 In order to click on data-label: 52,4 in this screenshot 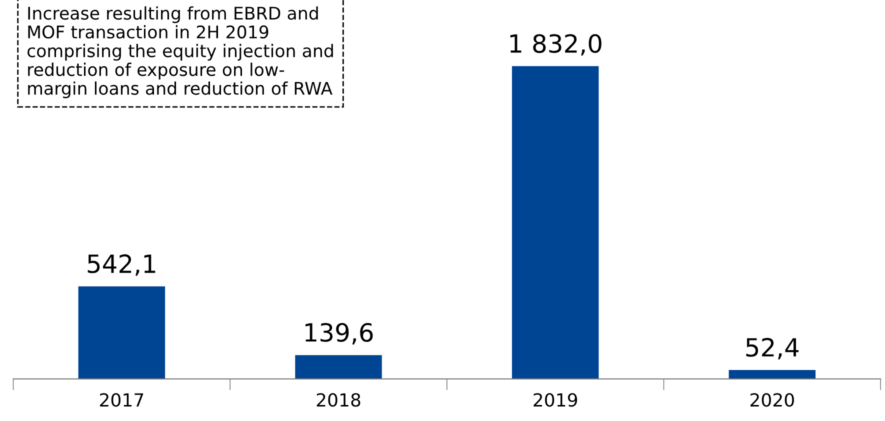, I will do `click(772, 349)`.